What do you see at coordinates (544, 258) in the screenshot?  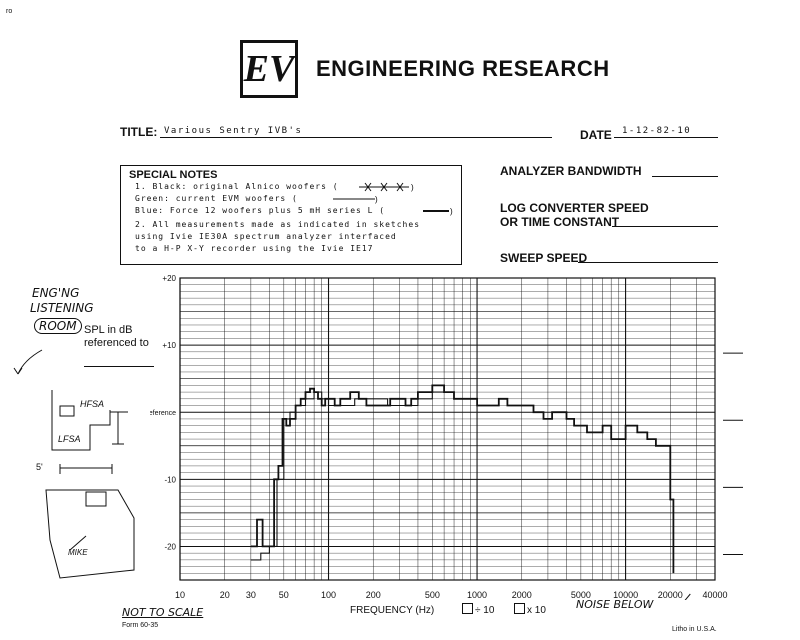 I see `sweep-speed-label: SWEEP SPEED` at bounding box center [544, 258].